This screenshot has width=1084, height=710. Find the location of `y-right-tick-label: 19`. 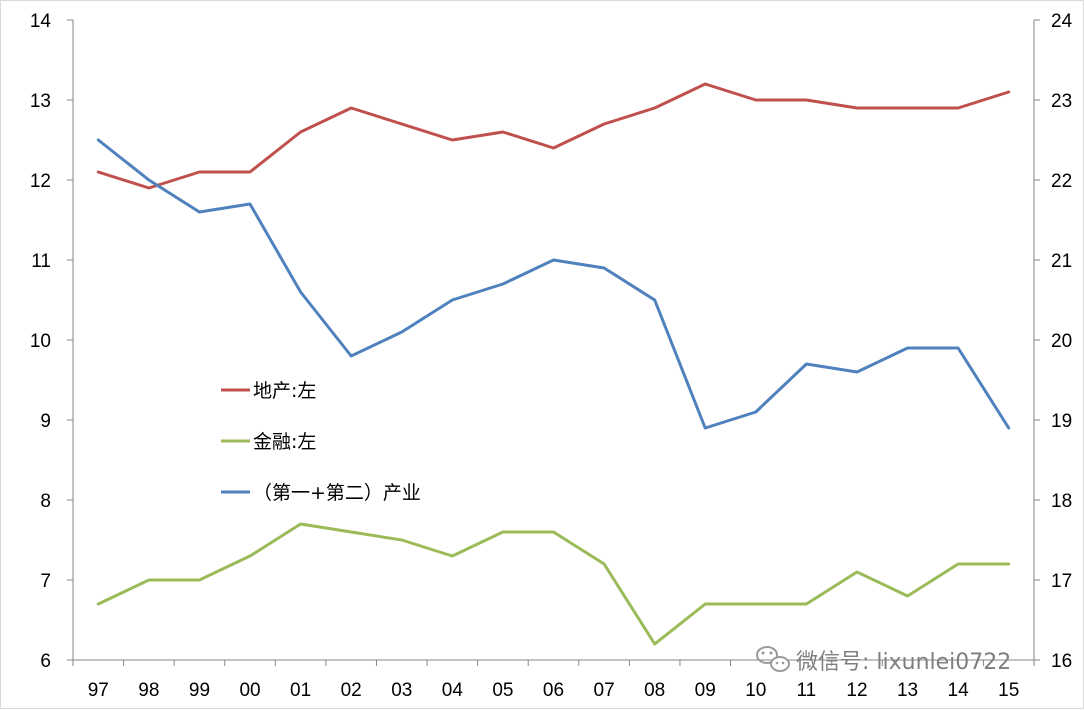

y-right-tick-label: 19 is located at coordinates (1061, 421).